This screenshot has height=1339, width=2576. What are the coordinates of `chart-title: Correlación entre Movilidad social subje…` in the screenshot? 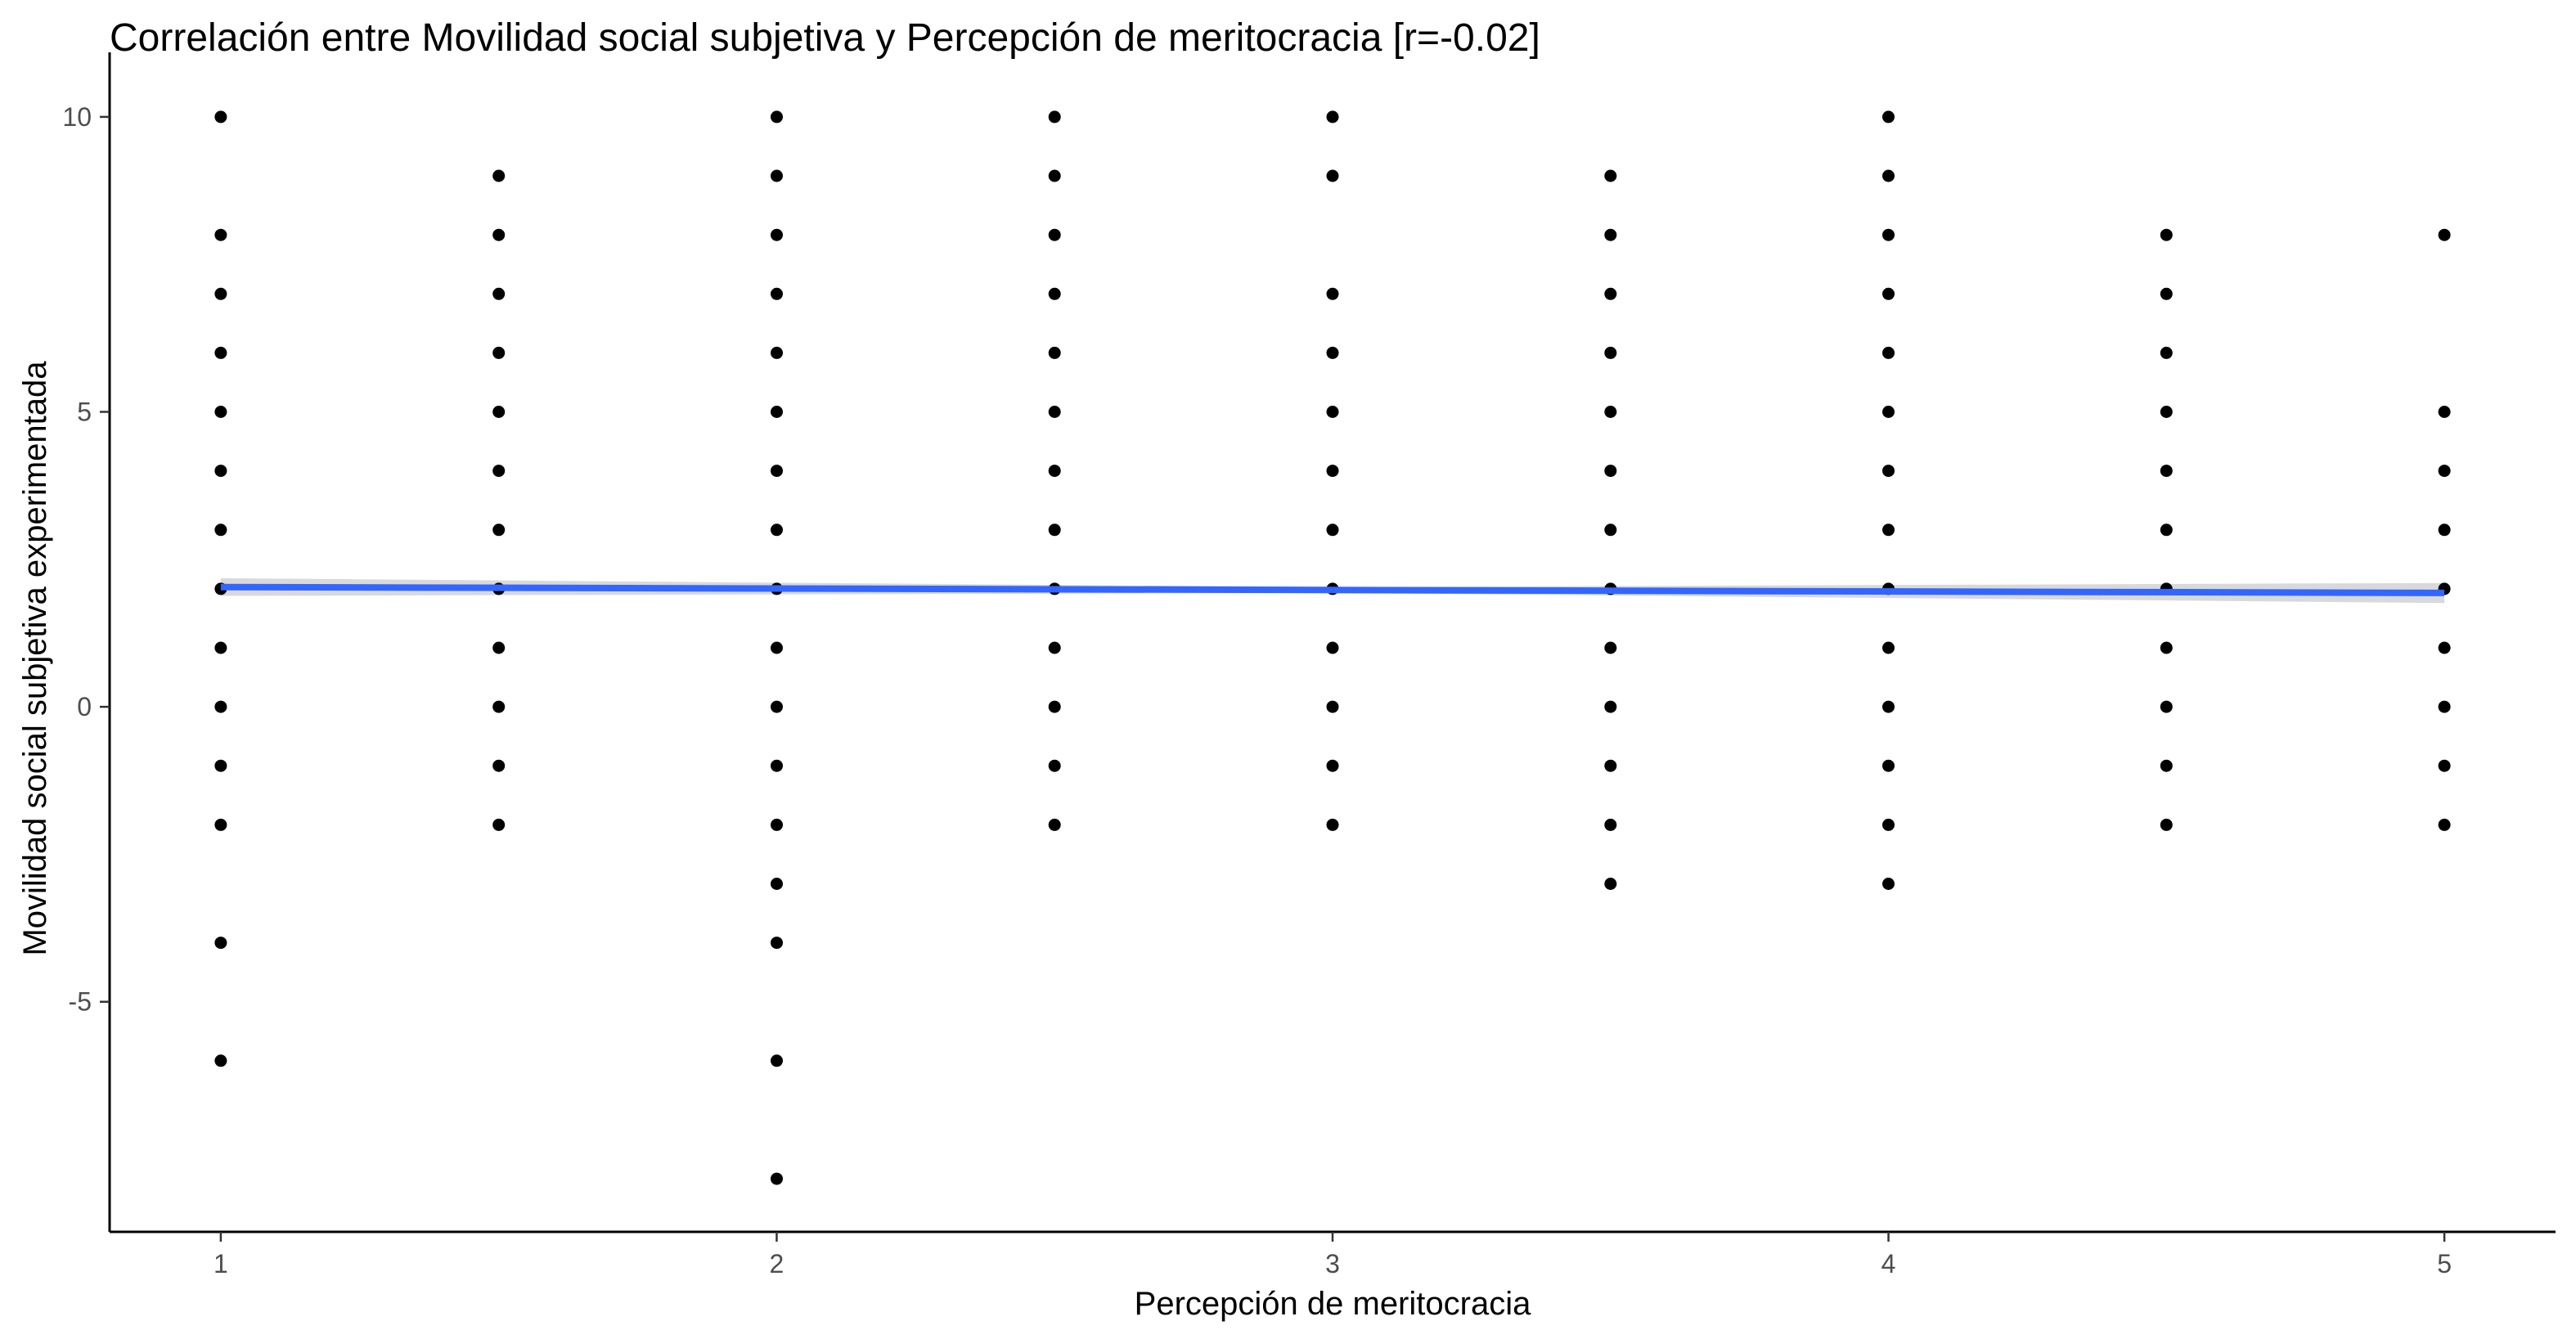 It's located at (825, 38).